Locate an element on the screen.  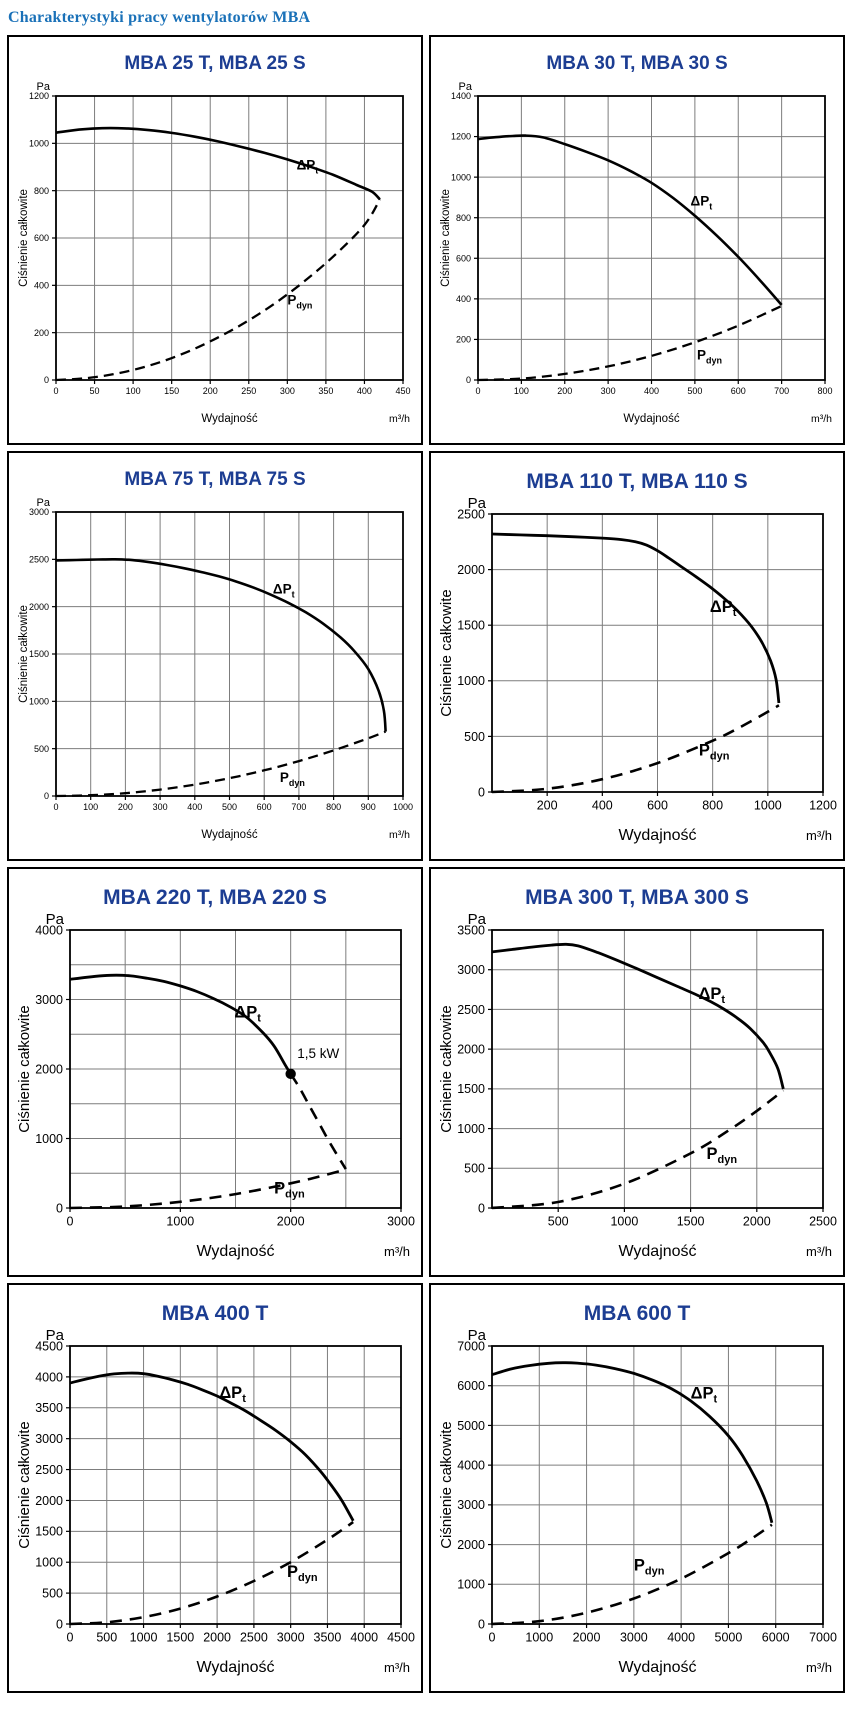
x-tick-label: 700 is located at coordinates (298, 807).